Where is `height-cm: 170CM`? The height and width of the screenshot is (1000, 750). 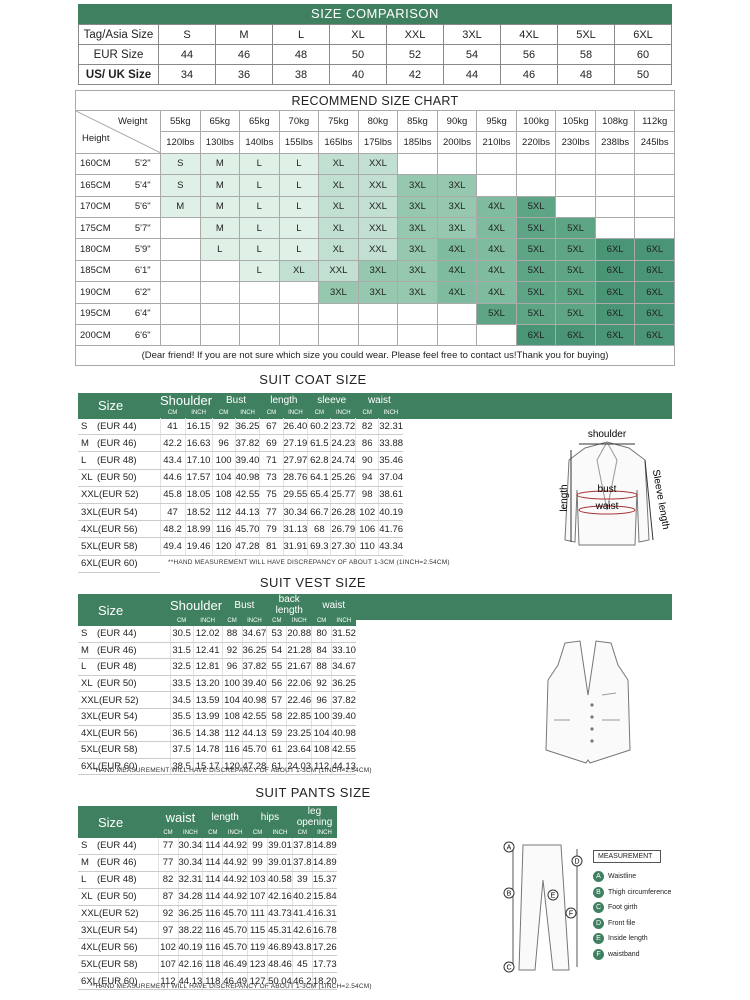 height-cm: 170CM is located at coordinates (100, 206).